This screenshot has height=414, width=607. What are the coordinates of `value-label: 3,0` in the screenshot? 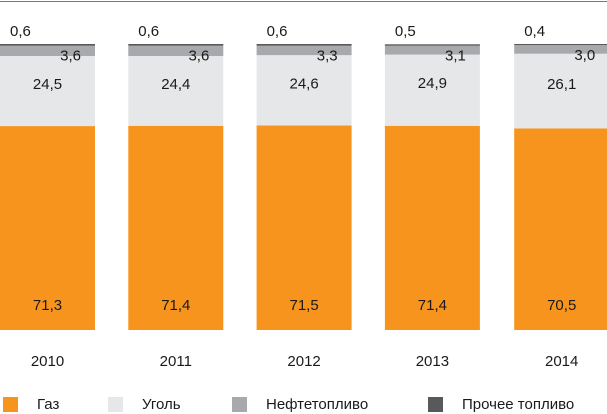 It's located at (584, 55).